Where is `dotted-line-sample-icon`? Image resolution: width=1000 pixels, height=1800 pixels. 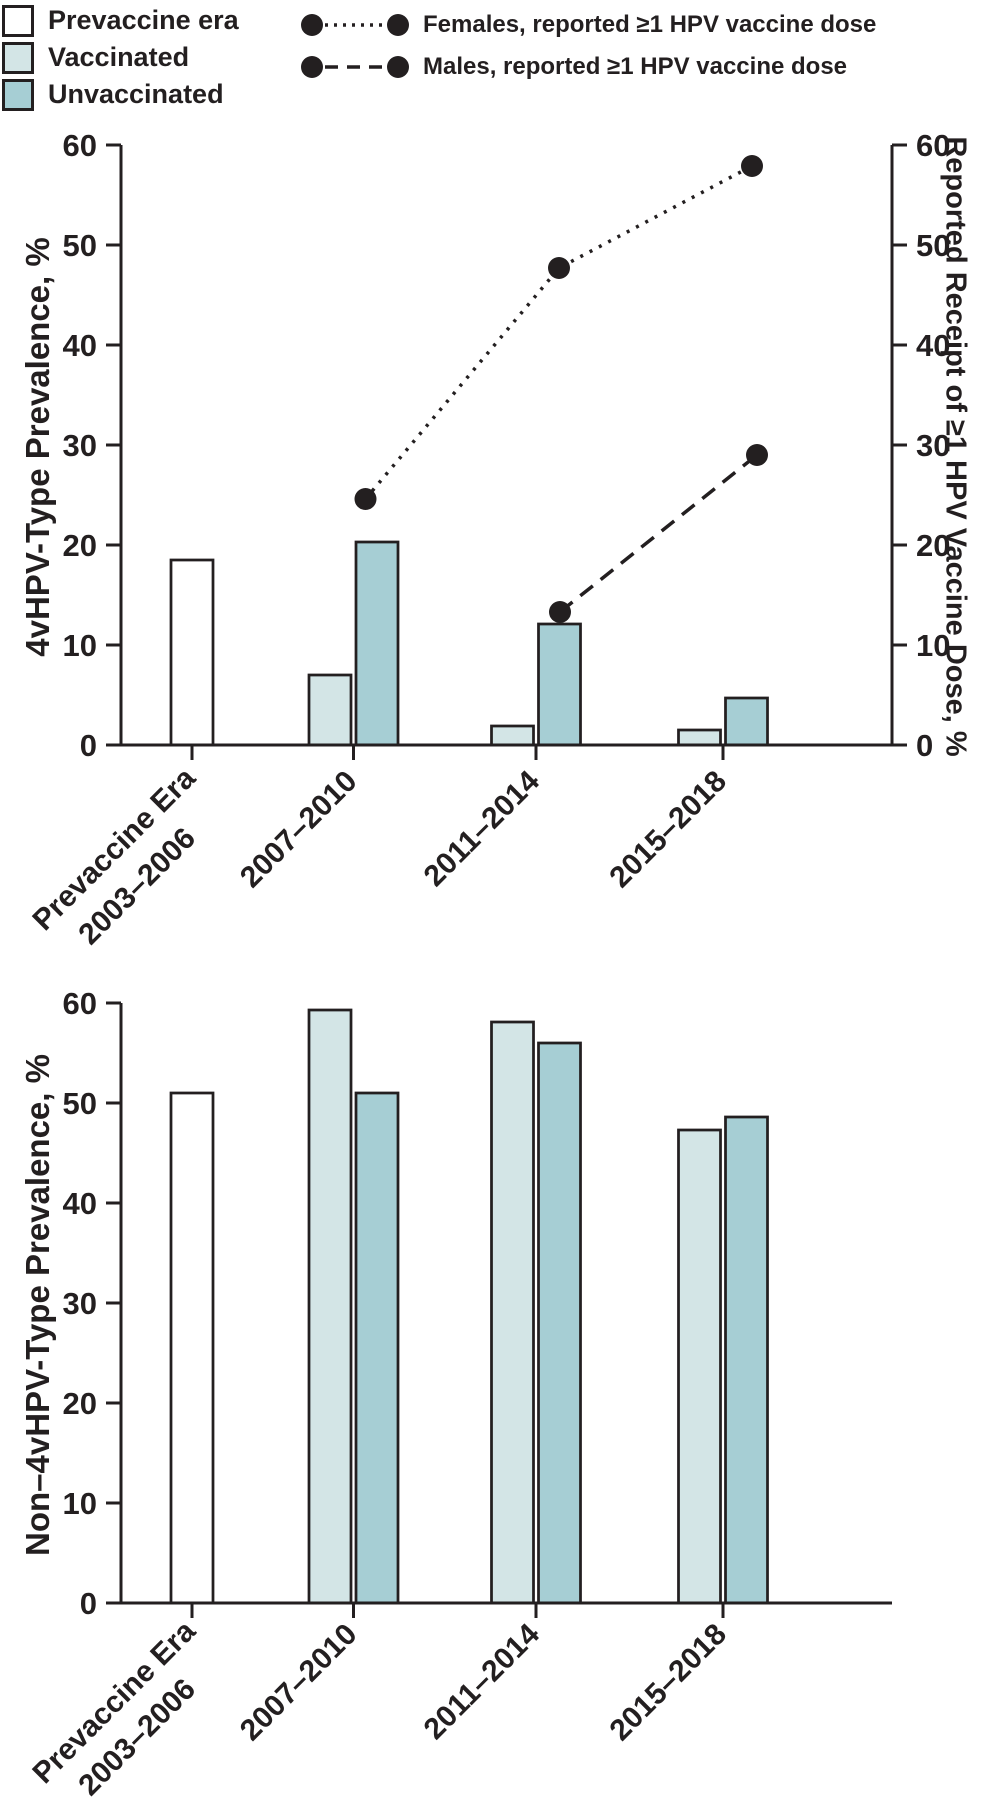
dotted-line-sample-icon is located at coordinates (355, 25).